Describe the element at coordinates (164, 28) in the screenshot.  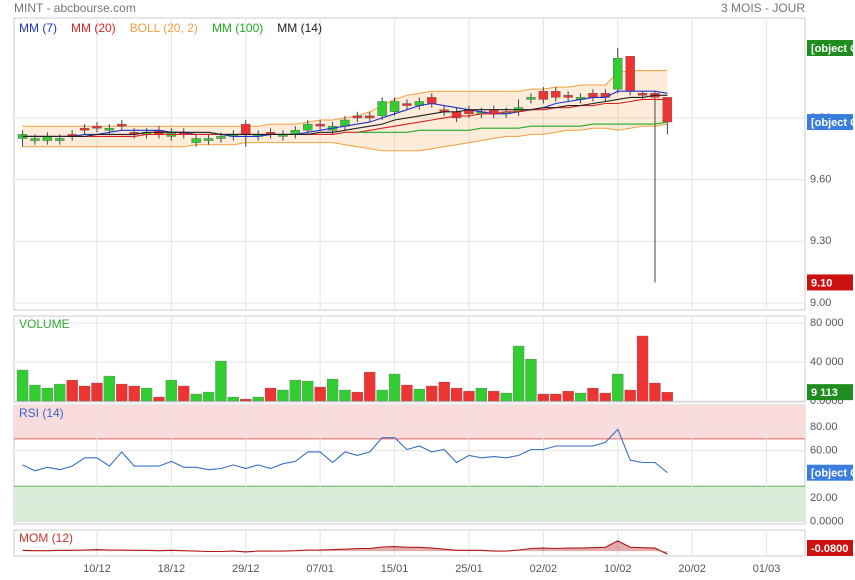
I see `legend-entry: BOLL (20, 2)` at that location.